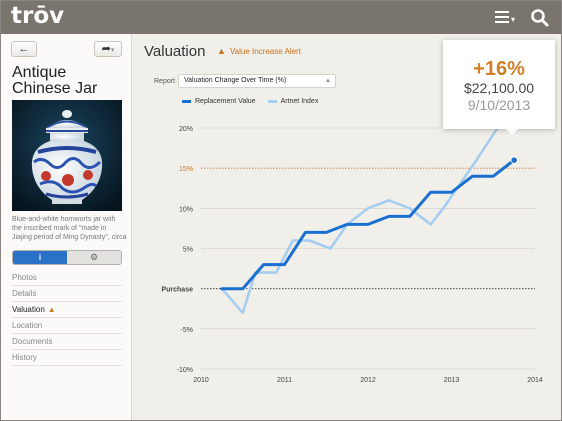  I want to click on legend-swatch-artnet, so click(272, 101).